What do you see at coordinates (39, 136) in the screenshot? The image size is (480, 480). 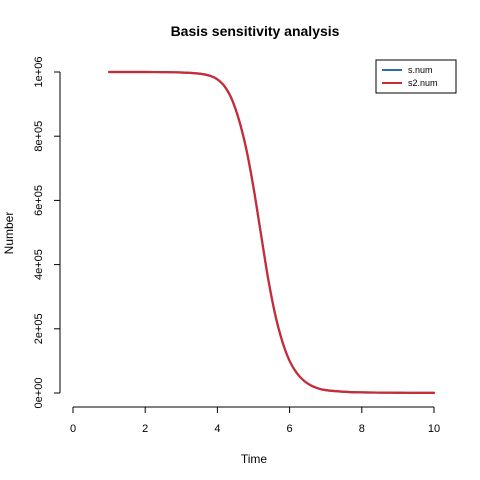 I see `y-tick-label: 8e+05` at bounding box center [39, 136].